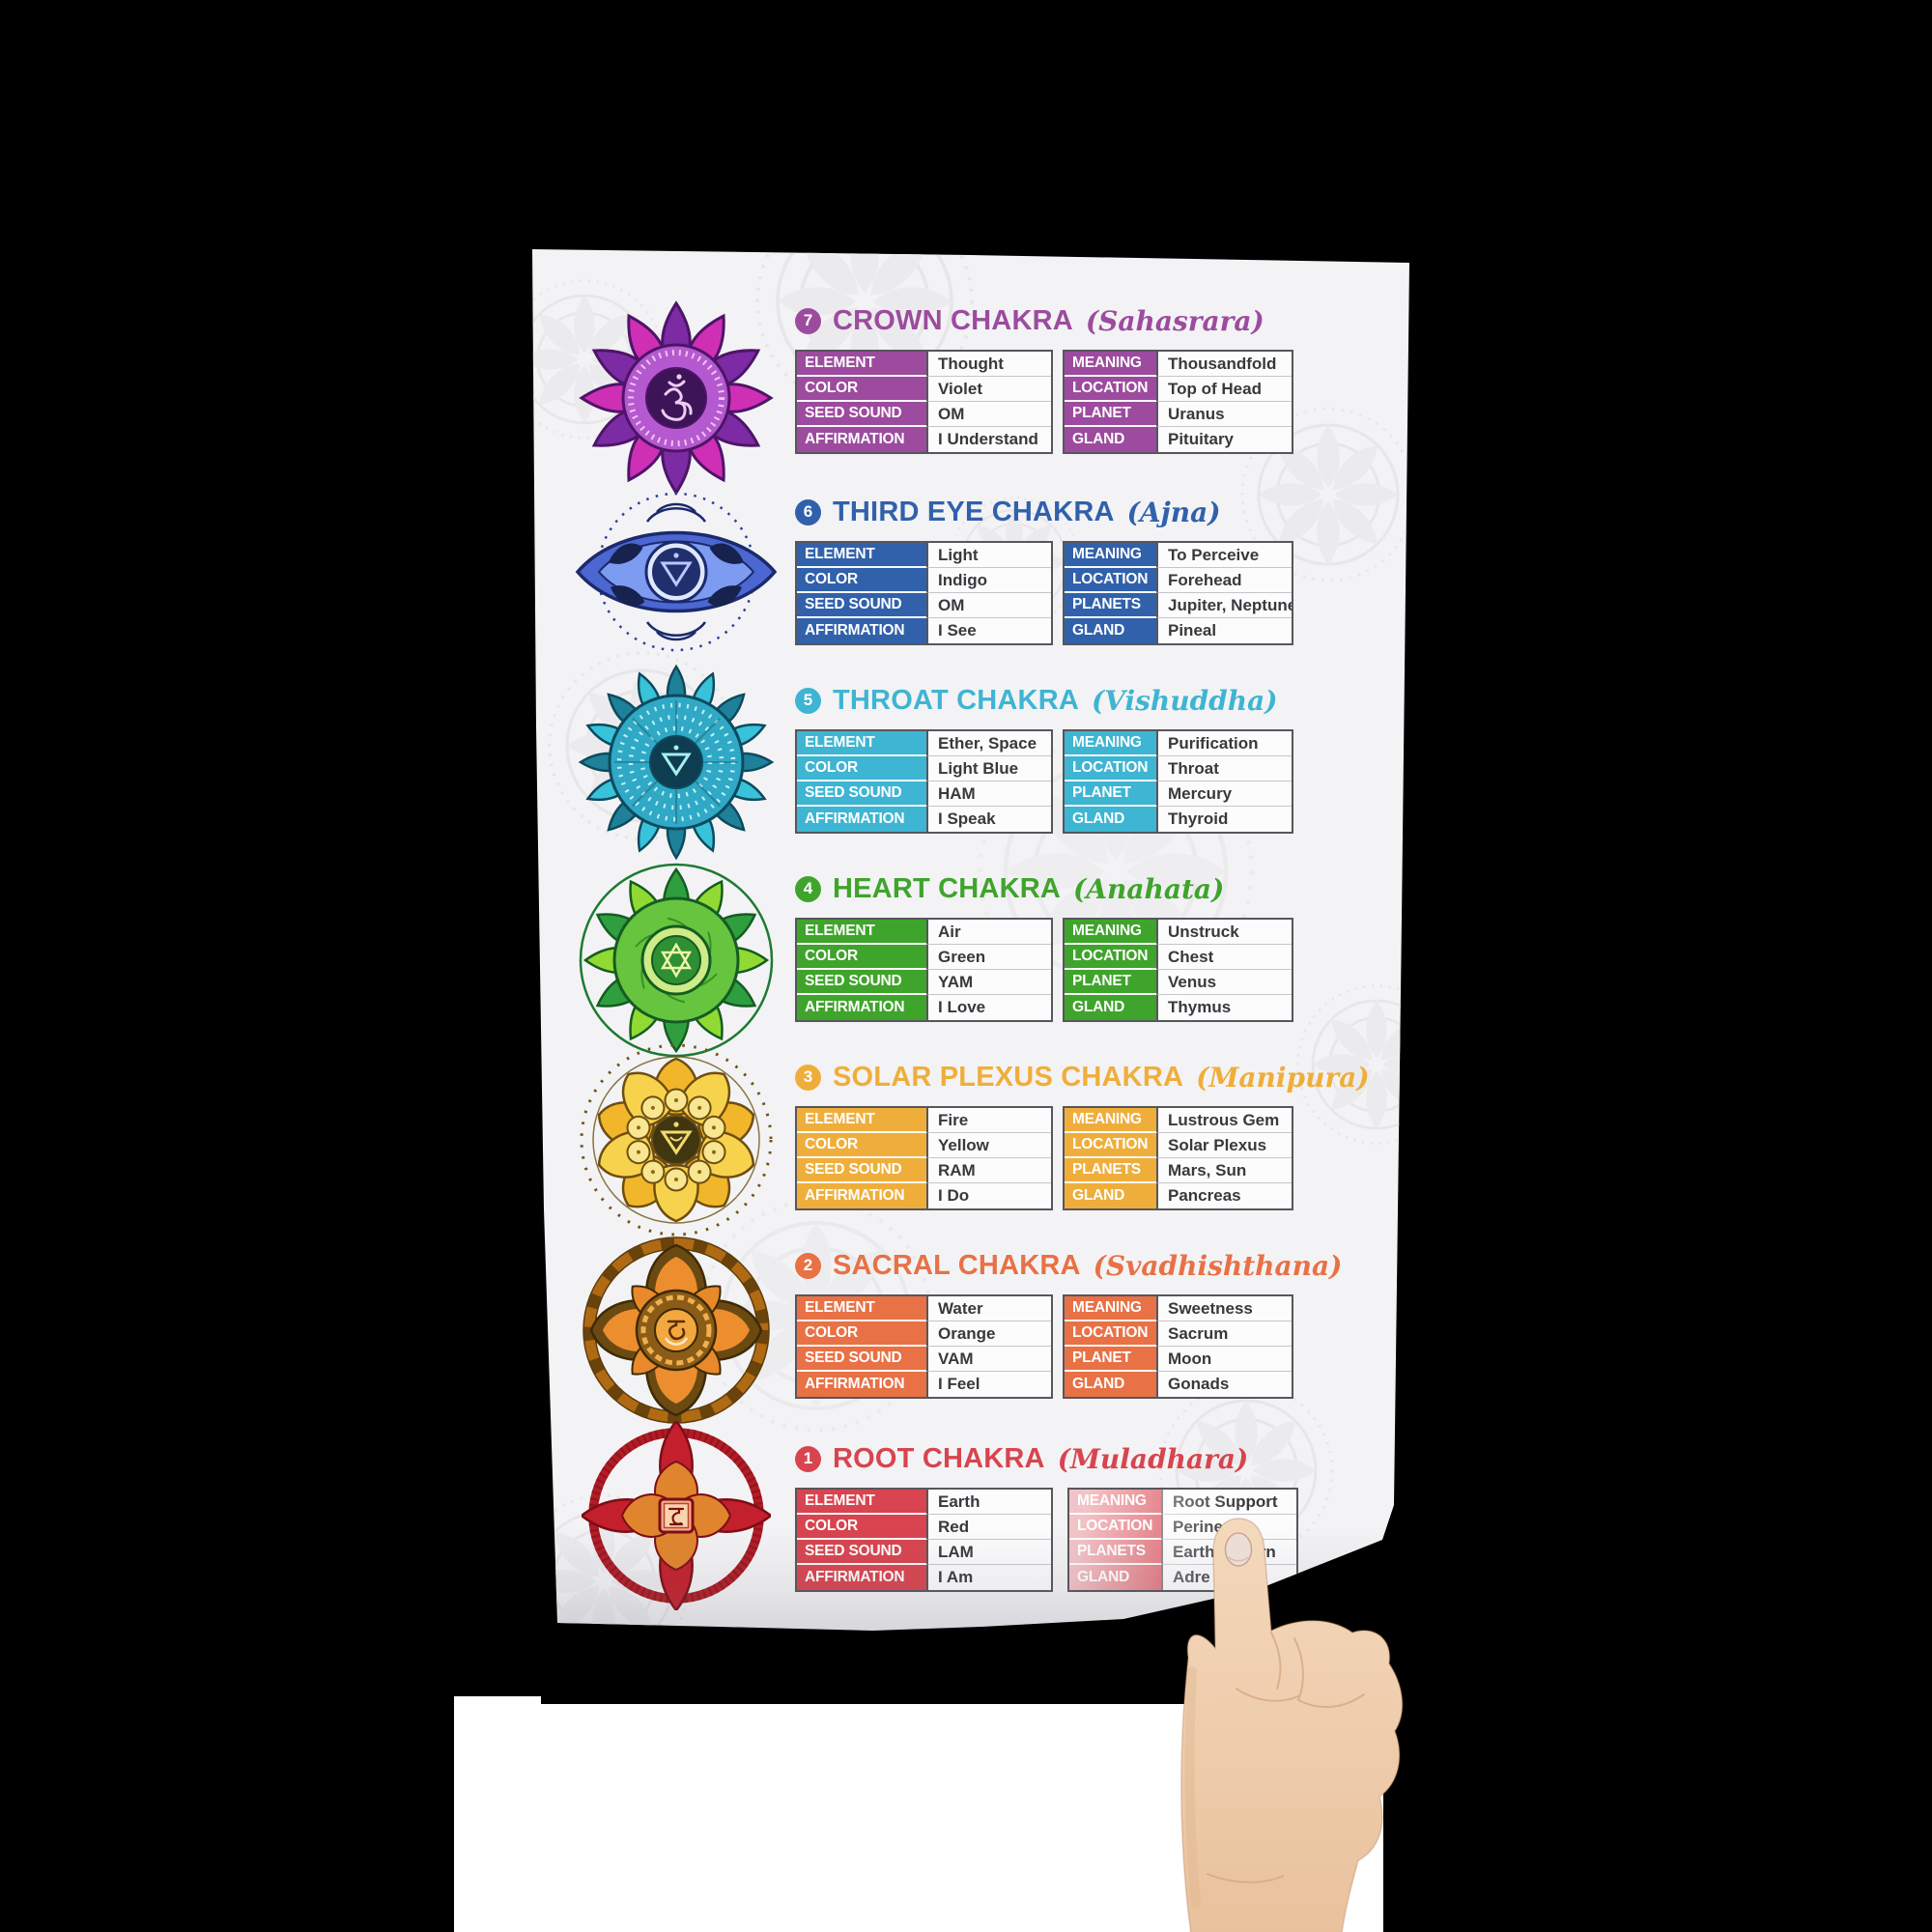 Image resolution: width=1932 pixels, height=1932 pixels. I want to click on table-row: GLAND Thyroid, so click(1178, 819).